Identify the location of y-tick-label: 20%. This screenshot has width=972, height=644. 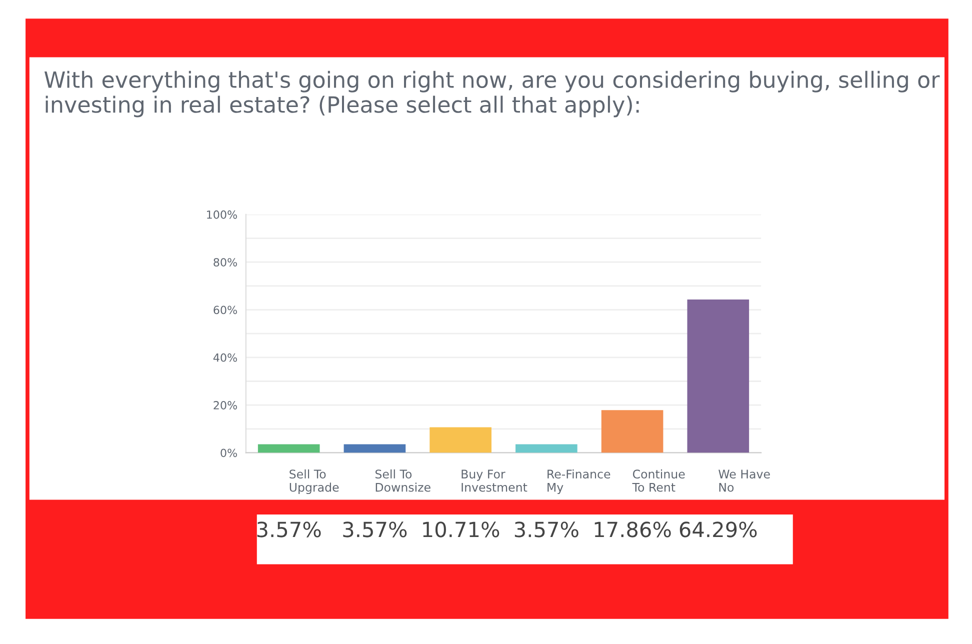
(225, 405).